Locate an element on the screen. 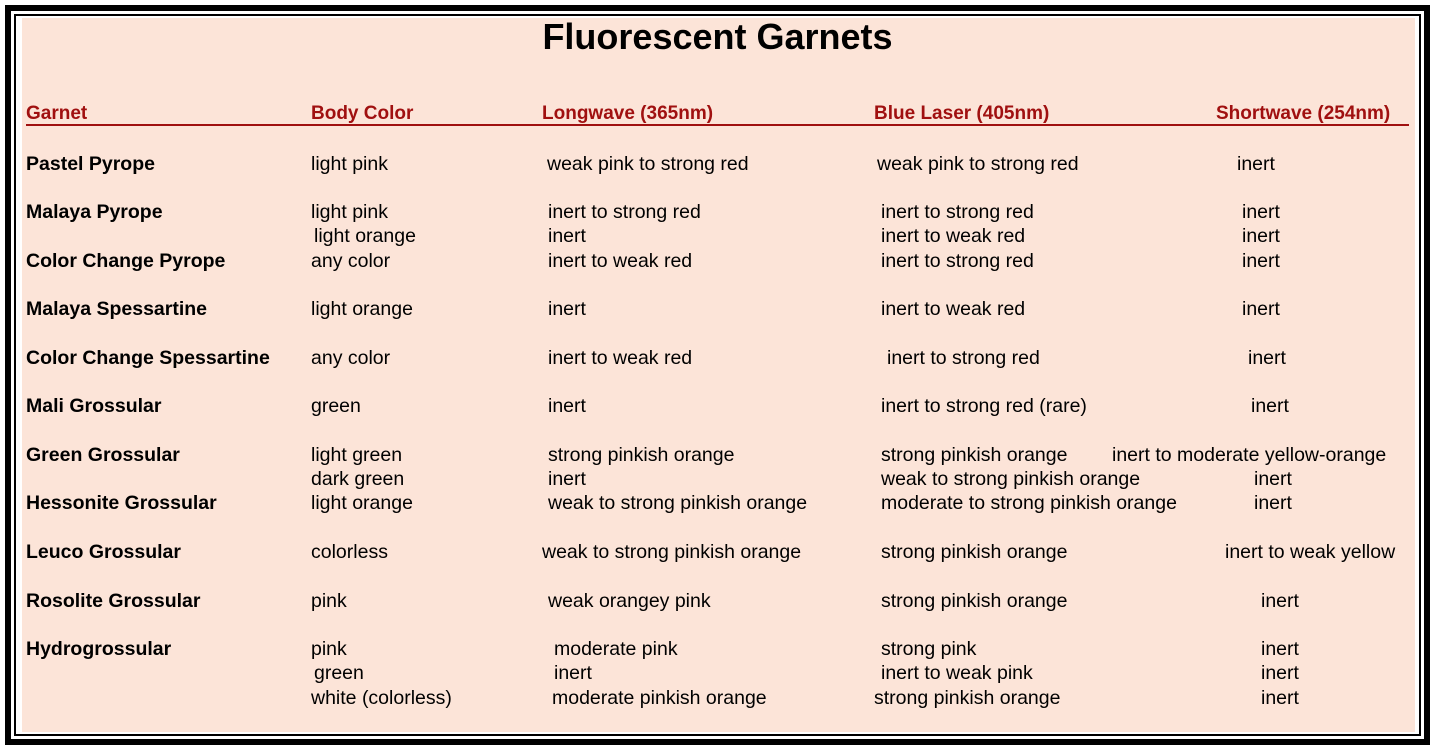 This screenshot has height=750, width=1435. garnet-name: Mali Grossular is located at coordinates (94, 406).